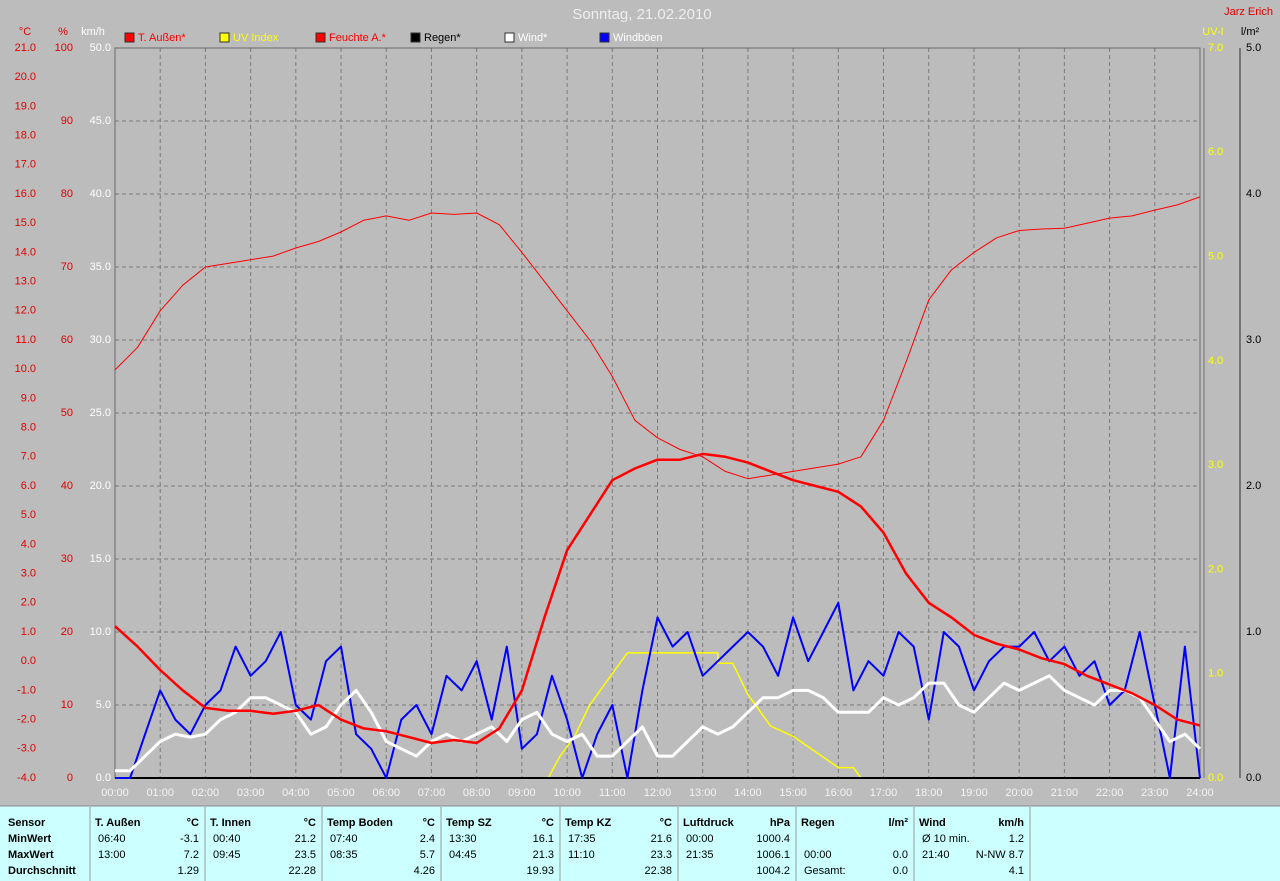 This screenshot has height=881, width=1280. What do you see at coordinates (540, 871) in the screenshot?
I see `cell-value: 19.93` at bounding box center [540, 871].